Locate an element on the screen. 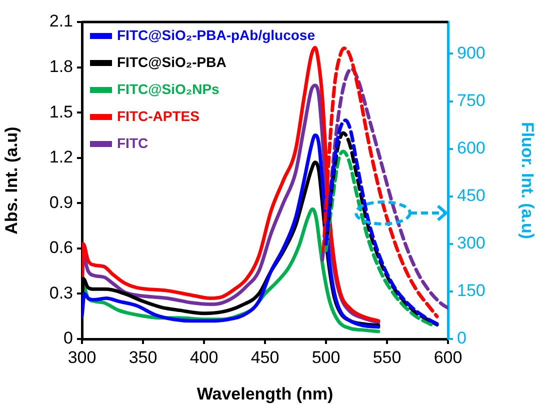 The height and width of the screenshot is (407, 539). legend-label: FITC is located at coordinates (132, 142).